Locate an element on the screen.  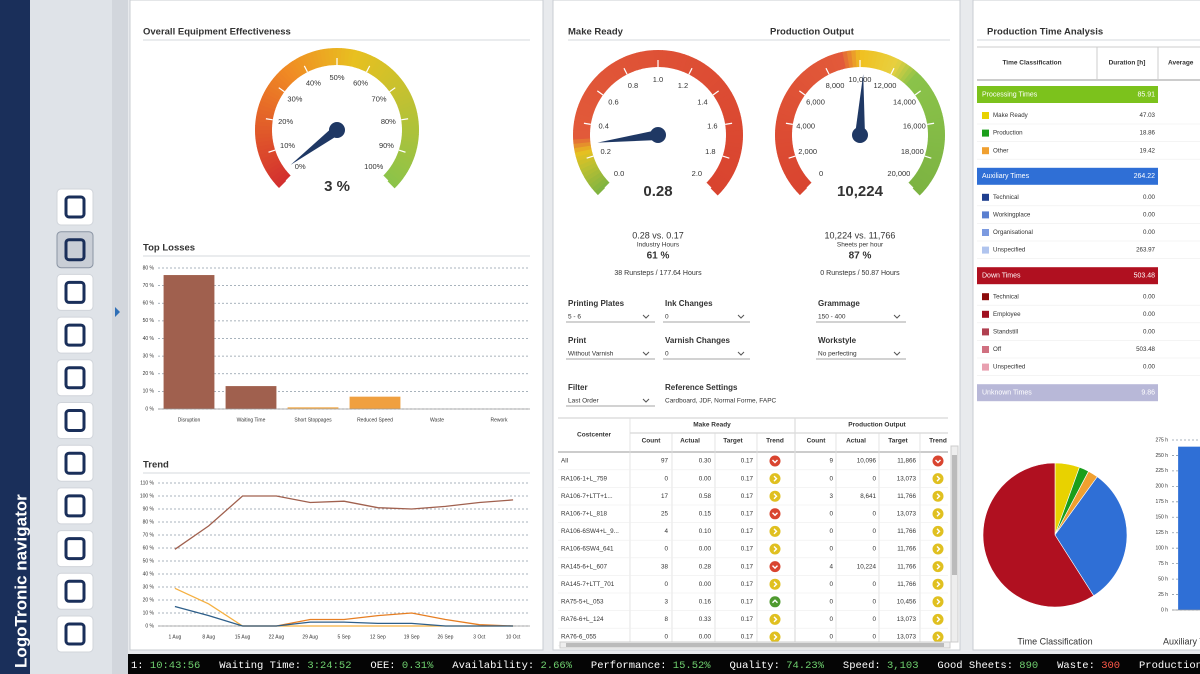
costcenter-name: RA76-6_055 is located at coordinates (579, 637).